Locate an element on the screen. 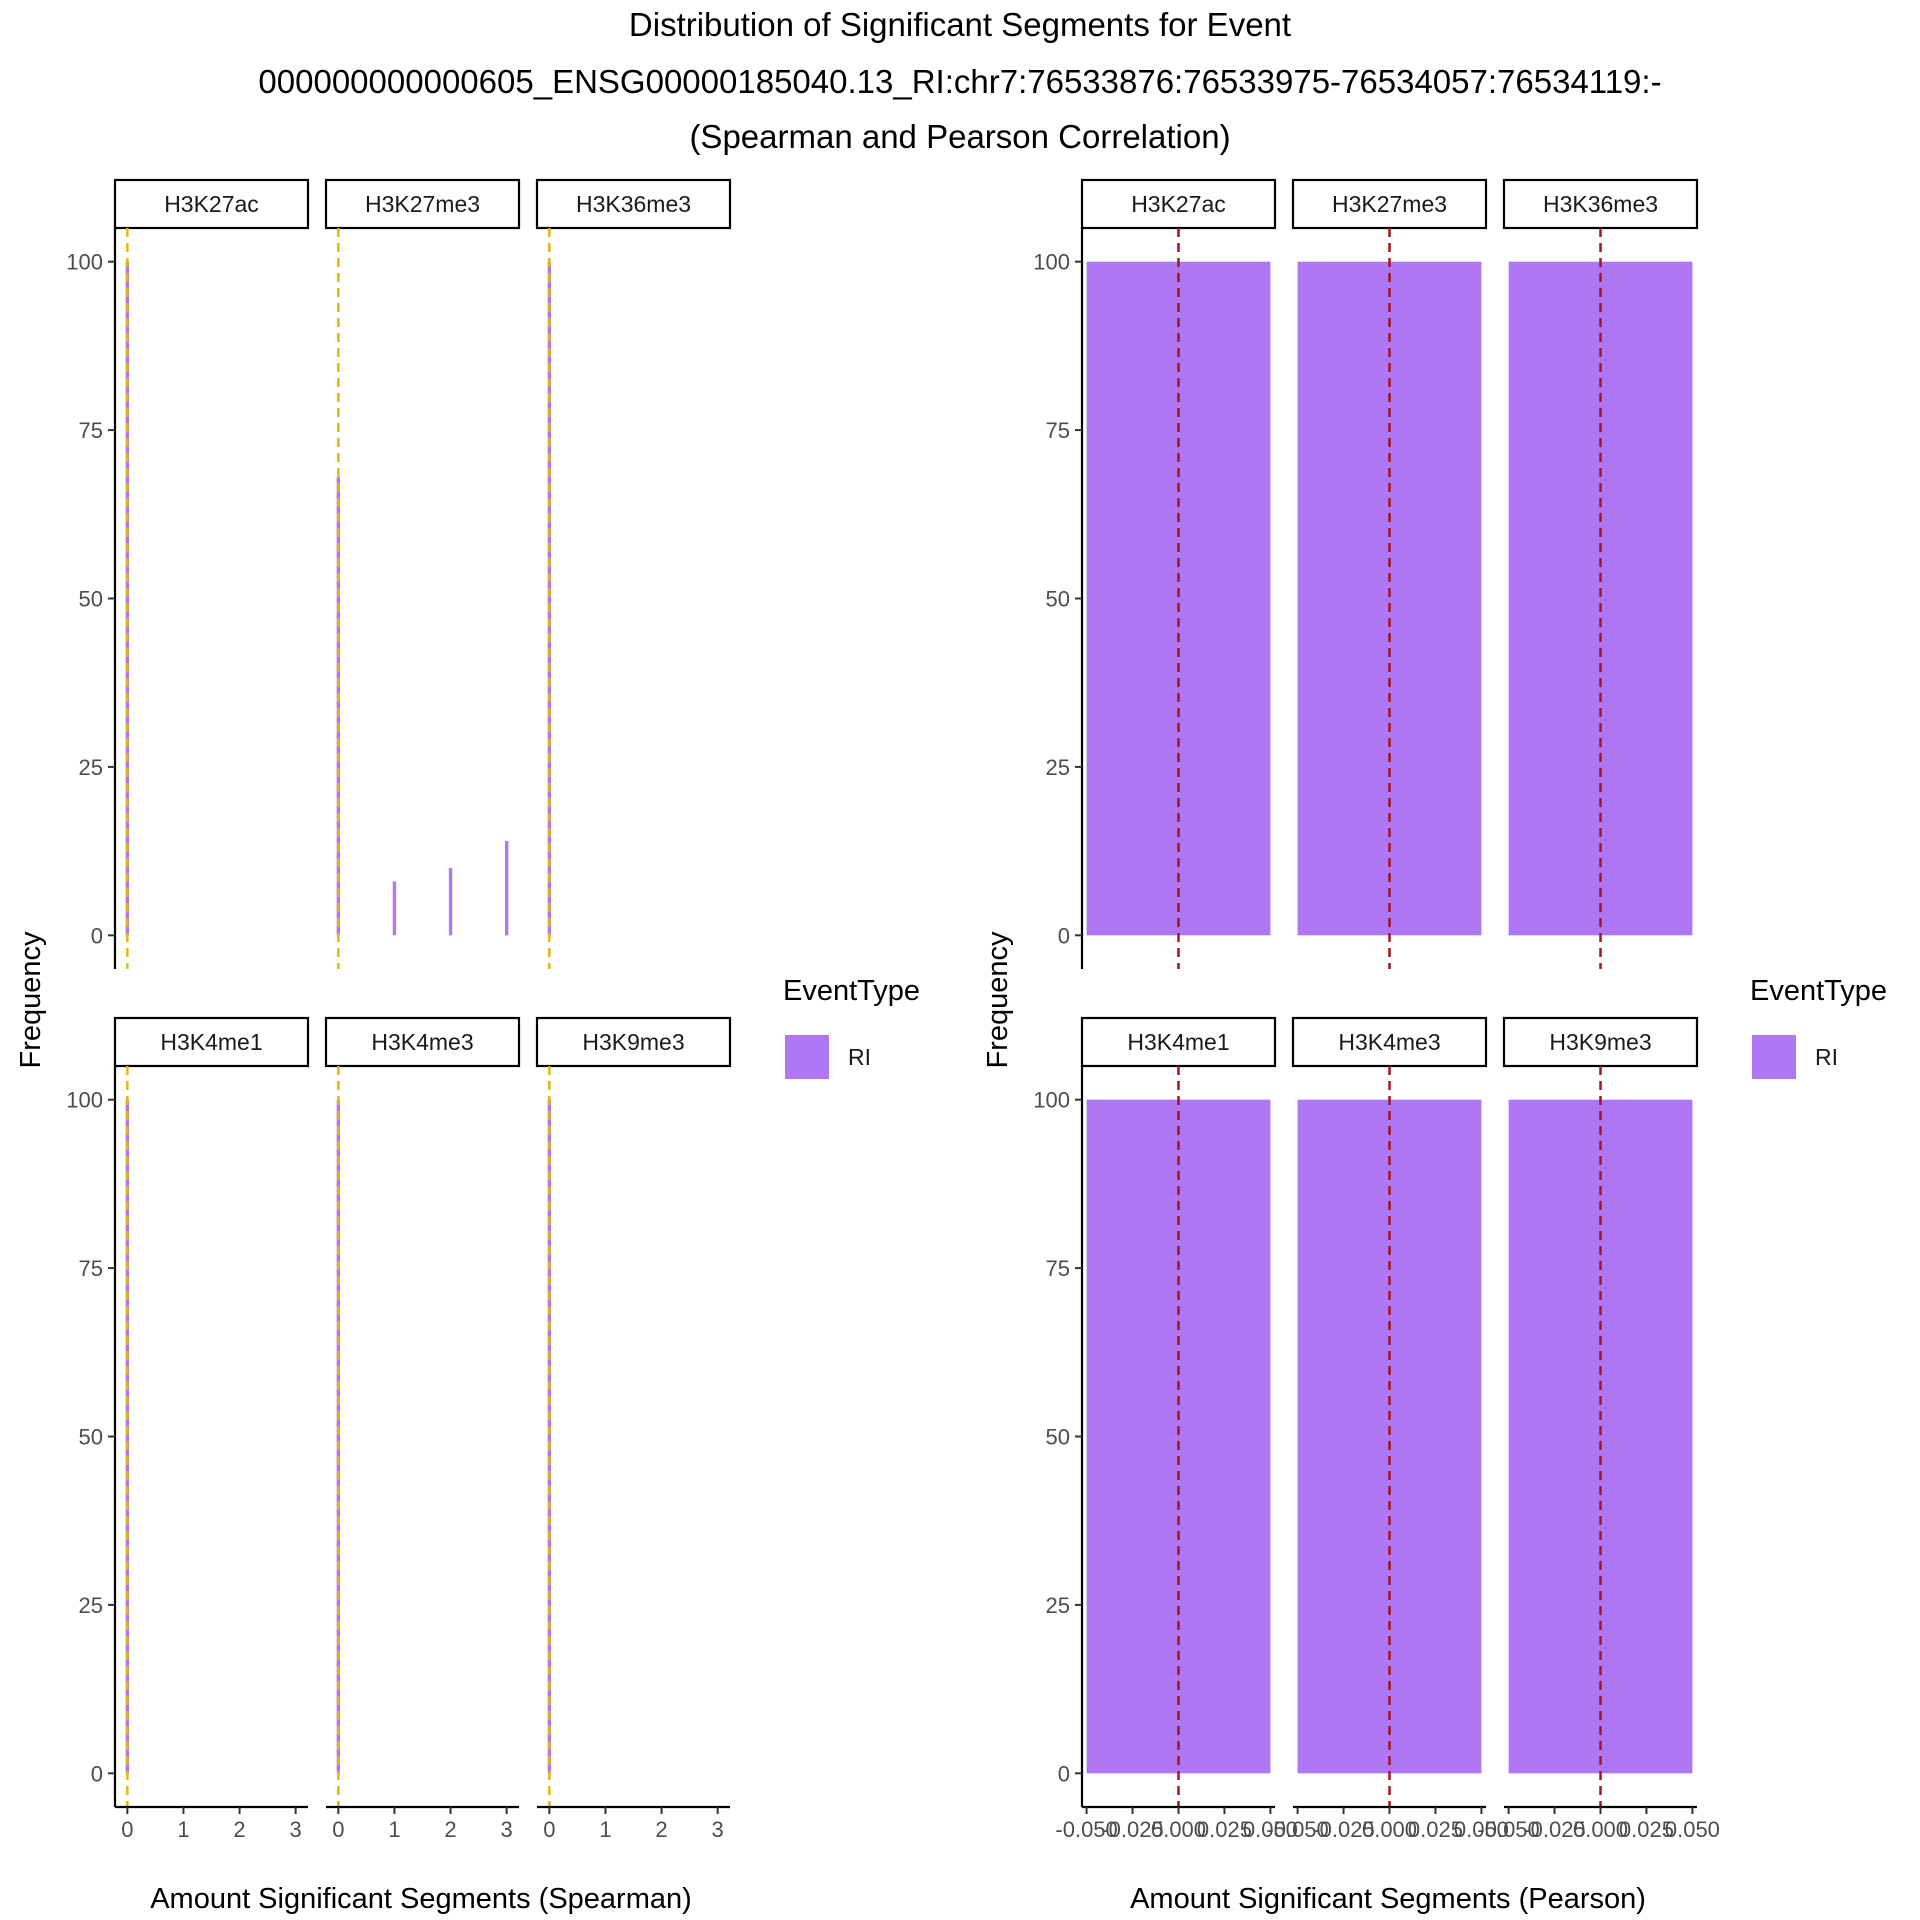  facet-strip-label: H3K27me3 is located at coordinates (1389, 204).